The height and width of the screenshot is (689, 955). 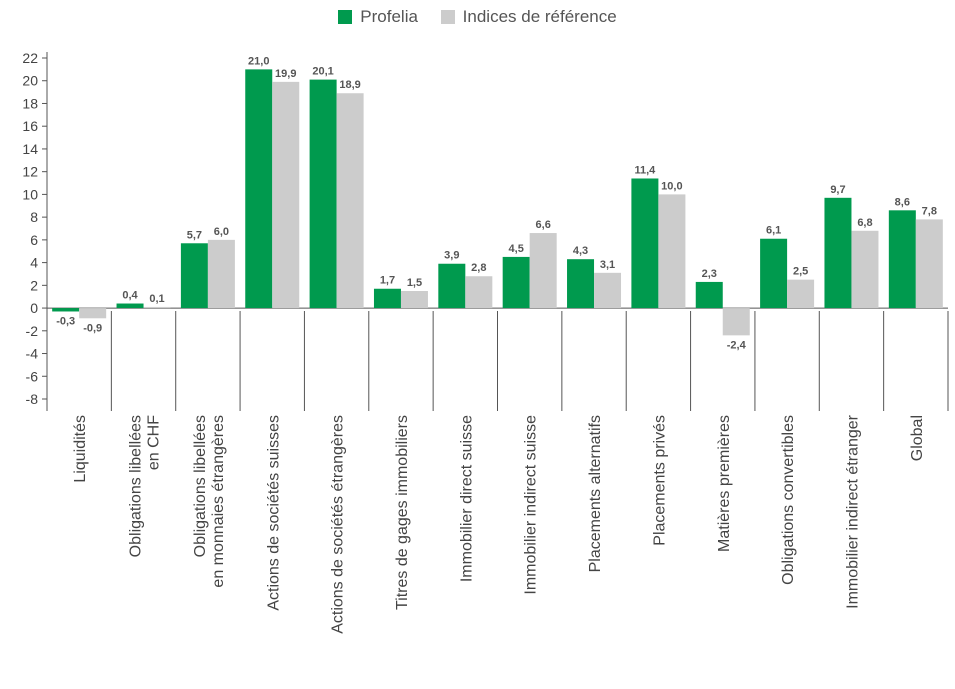 I want to click on data-label-indices: -0,9, so click(x=92, y=328).